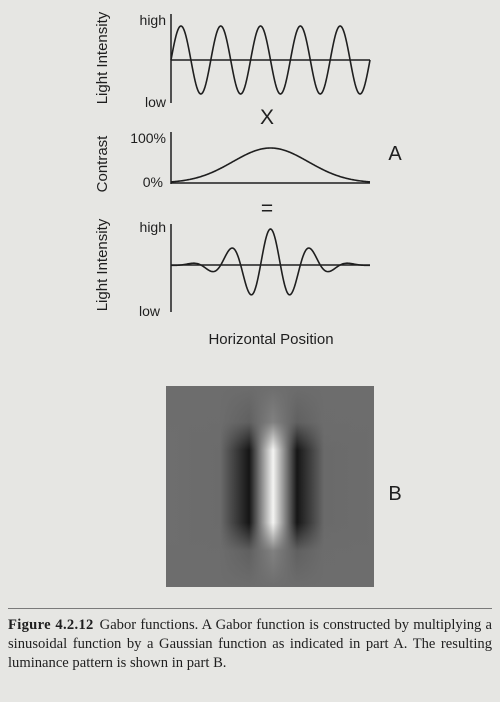  I want to click on middle-plot: Contrast 100% 0%, so click(232, 161).